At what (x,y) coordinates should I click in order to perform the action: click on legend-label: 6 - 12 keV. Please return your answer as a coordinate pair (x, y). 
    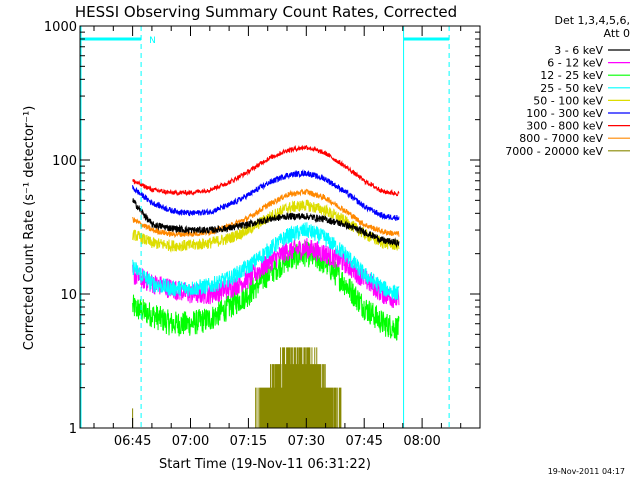
    Looking at the image, I should click on (575, 63).